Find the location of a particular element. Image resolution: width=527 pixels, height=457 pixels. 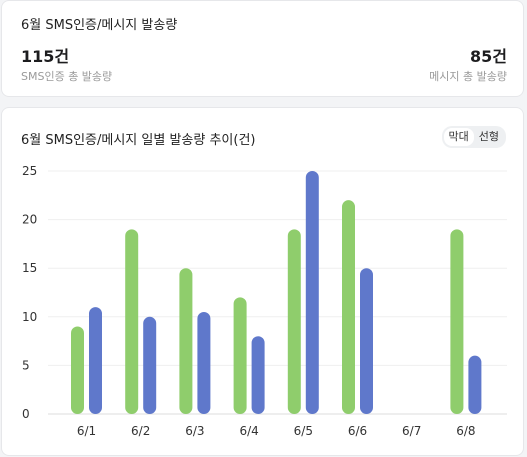

sms-total-label: SMS인증 총 발송량 is located at coordinates (67, 76).